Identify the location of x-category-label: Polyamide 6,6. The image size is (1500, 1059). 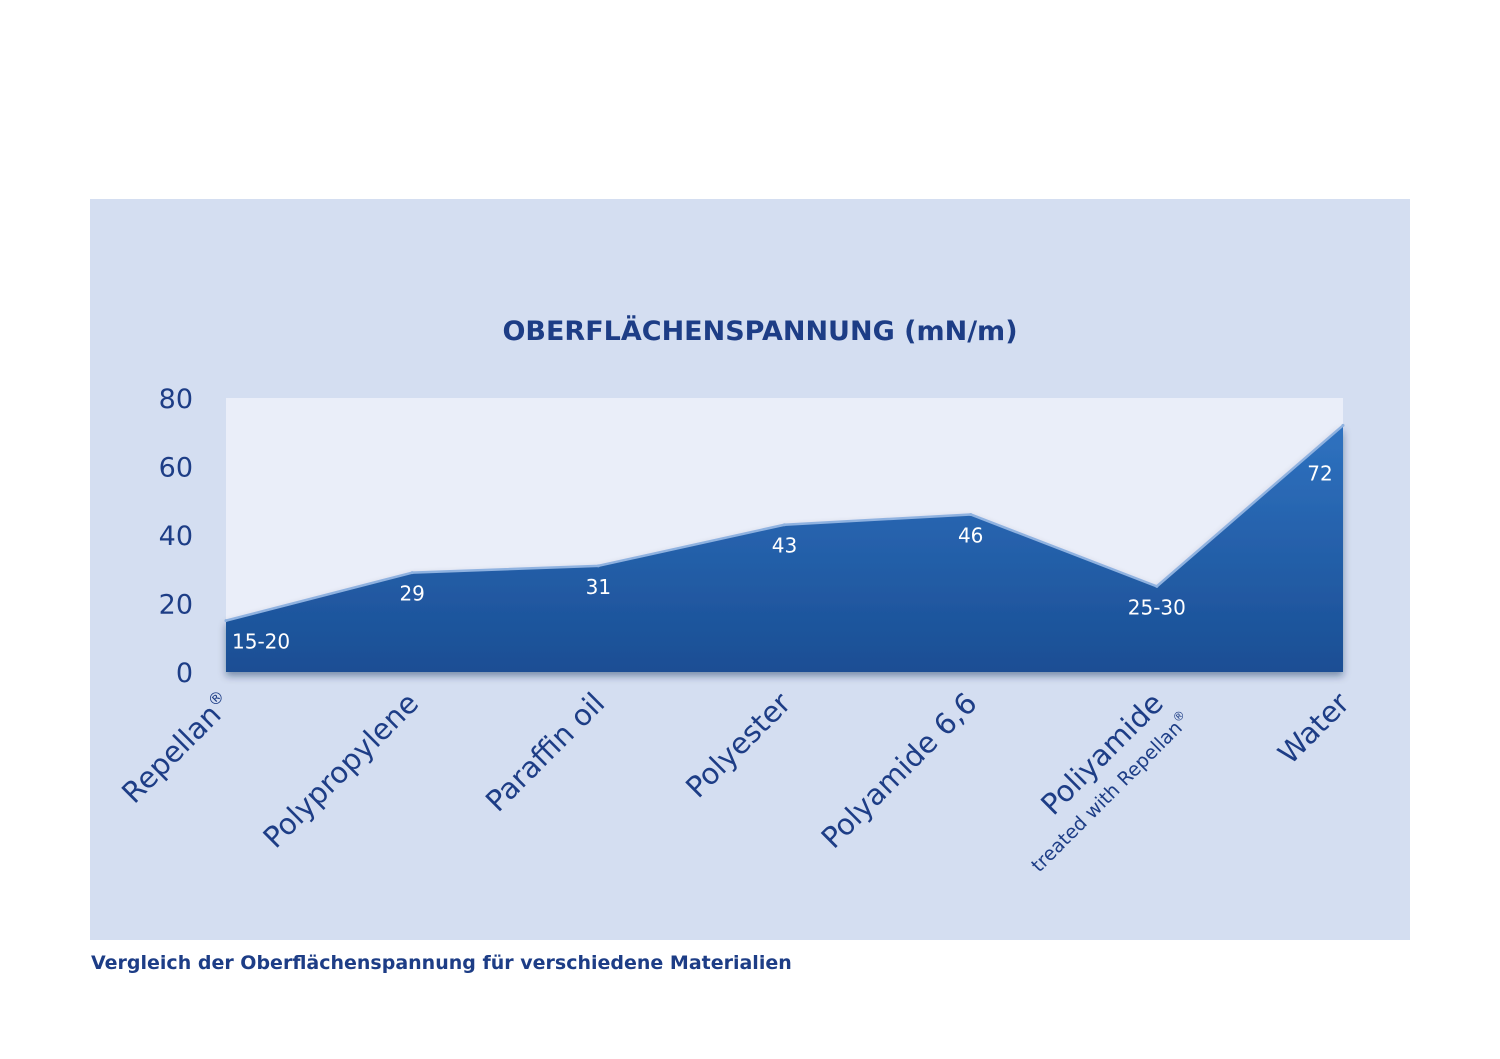
(899, 770).